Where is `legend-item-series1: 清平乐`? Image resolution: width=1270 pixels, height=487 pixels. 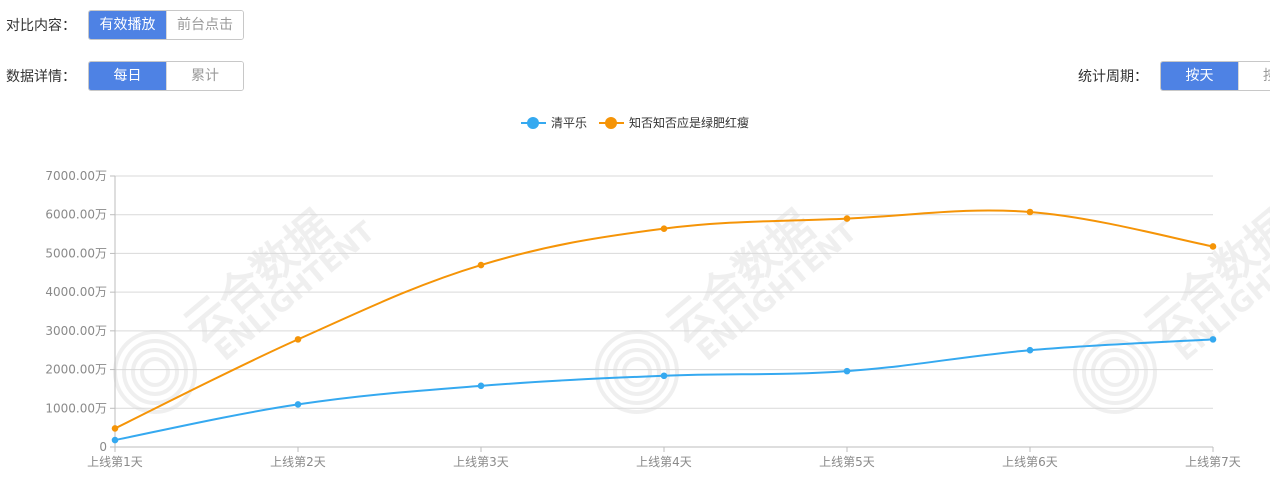
legend-item-series1: 清平乐 is located at coordinates (553, 122).